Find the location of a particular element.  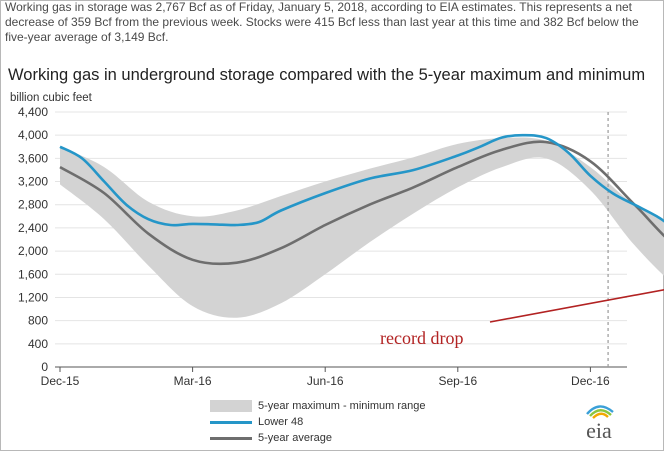

x-tick-label: Mar-16 is located at coordinates (193, 381).